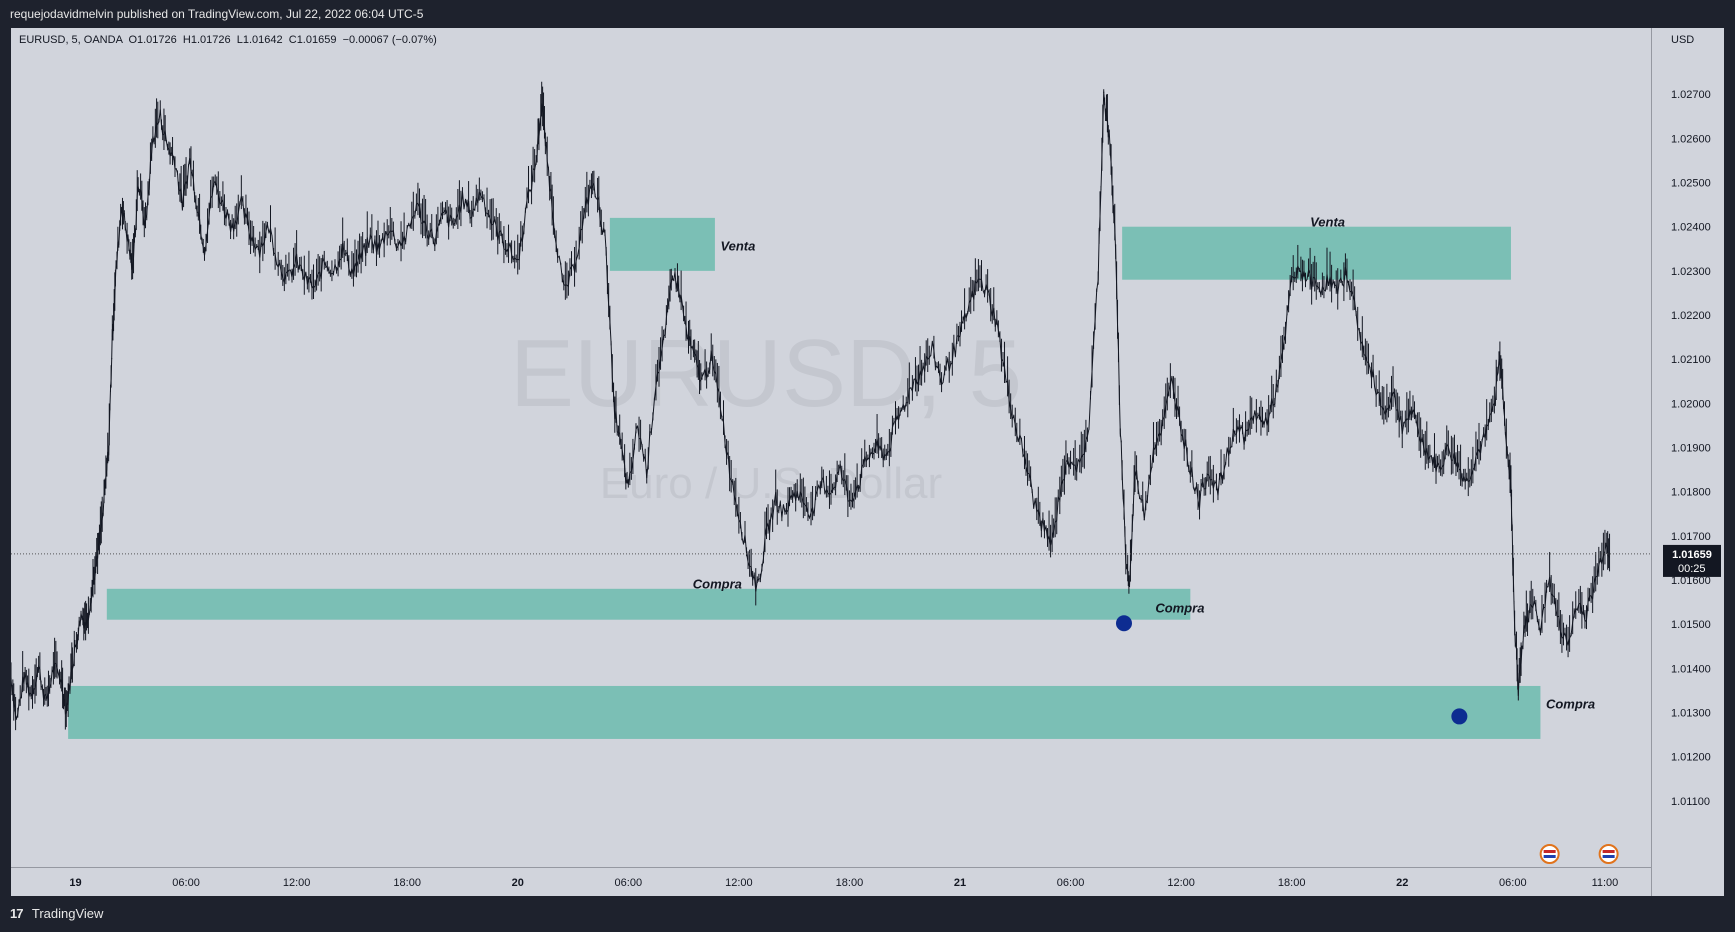 The image size is (1735, 932). I want to click on watermark-description: Euro / U.S. Dollar, so click(771, 483).